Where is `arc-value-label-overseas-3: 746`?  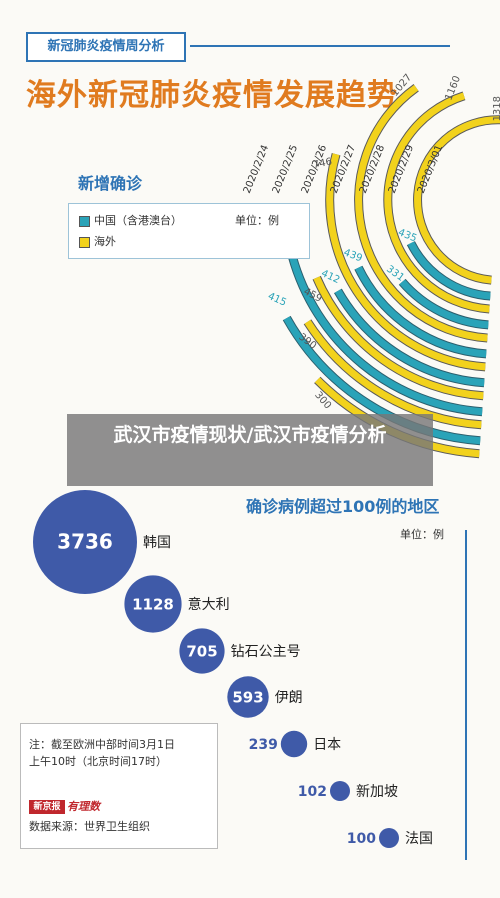 arc-value-label-overseas-3: 746 is located at coordinates (322, 163).